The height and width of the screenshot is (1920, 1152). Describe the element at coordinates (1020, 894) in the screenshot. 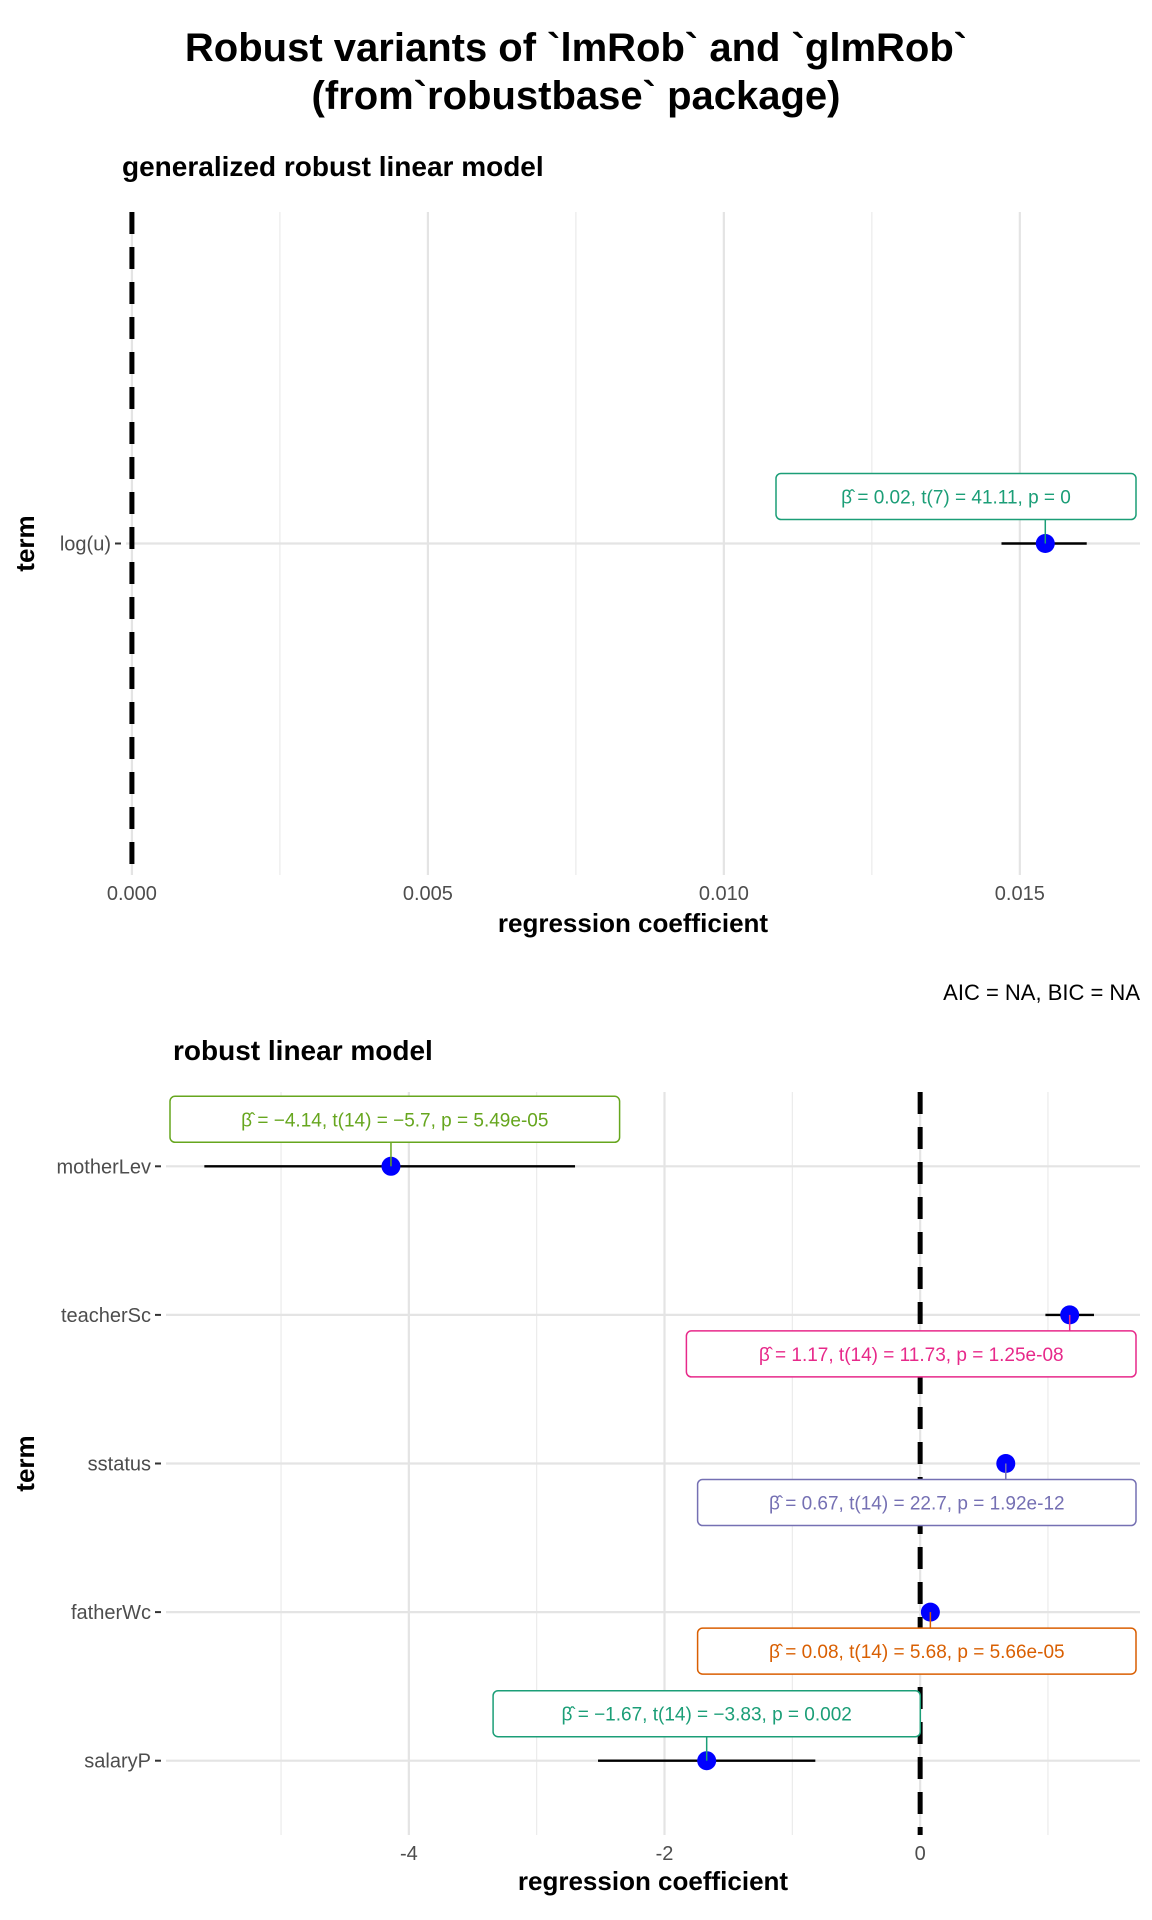

I see `x-tick-label: 0.015` at that location.